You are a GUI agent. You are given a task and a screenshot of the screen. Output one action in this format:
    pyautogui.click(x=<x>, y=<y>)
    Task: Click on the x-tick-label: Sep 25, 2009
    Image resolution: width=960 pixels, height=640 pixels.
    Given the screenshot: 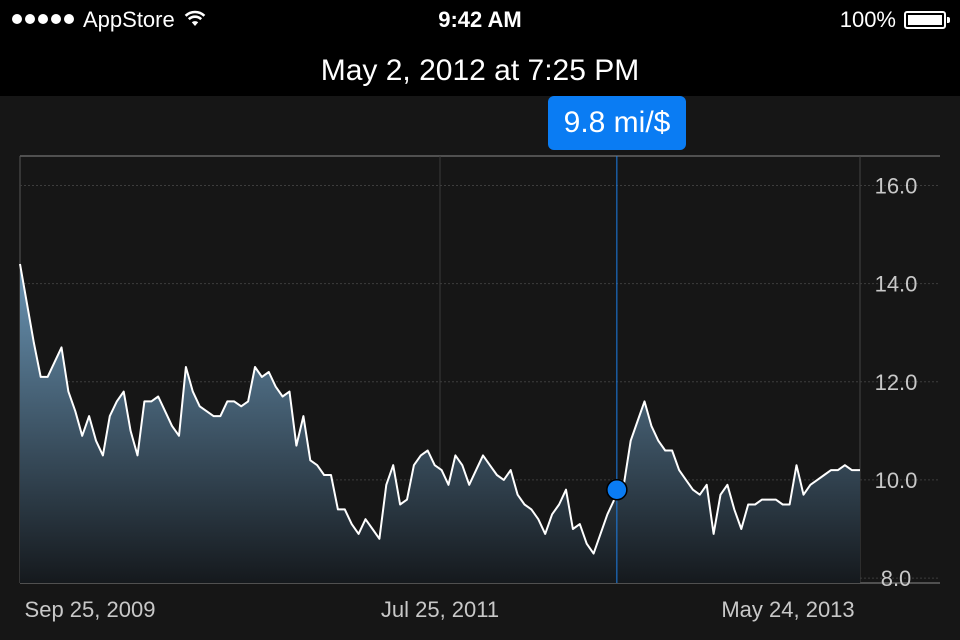 What is the action you would take?
    pyautogui.click(x=90, y=609)
    